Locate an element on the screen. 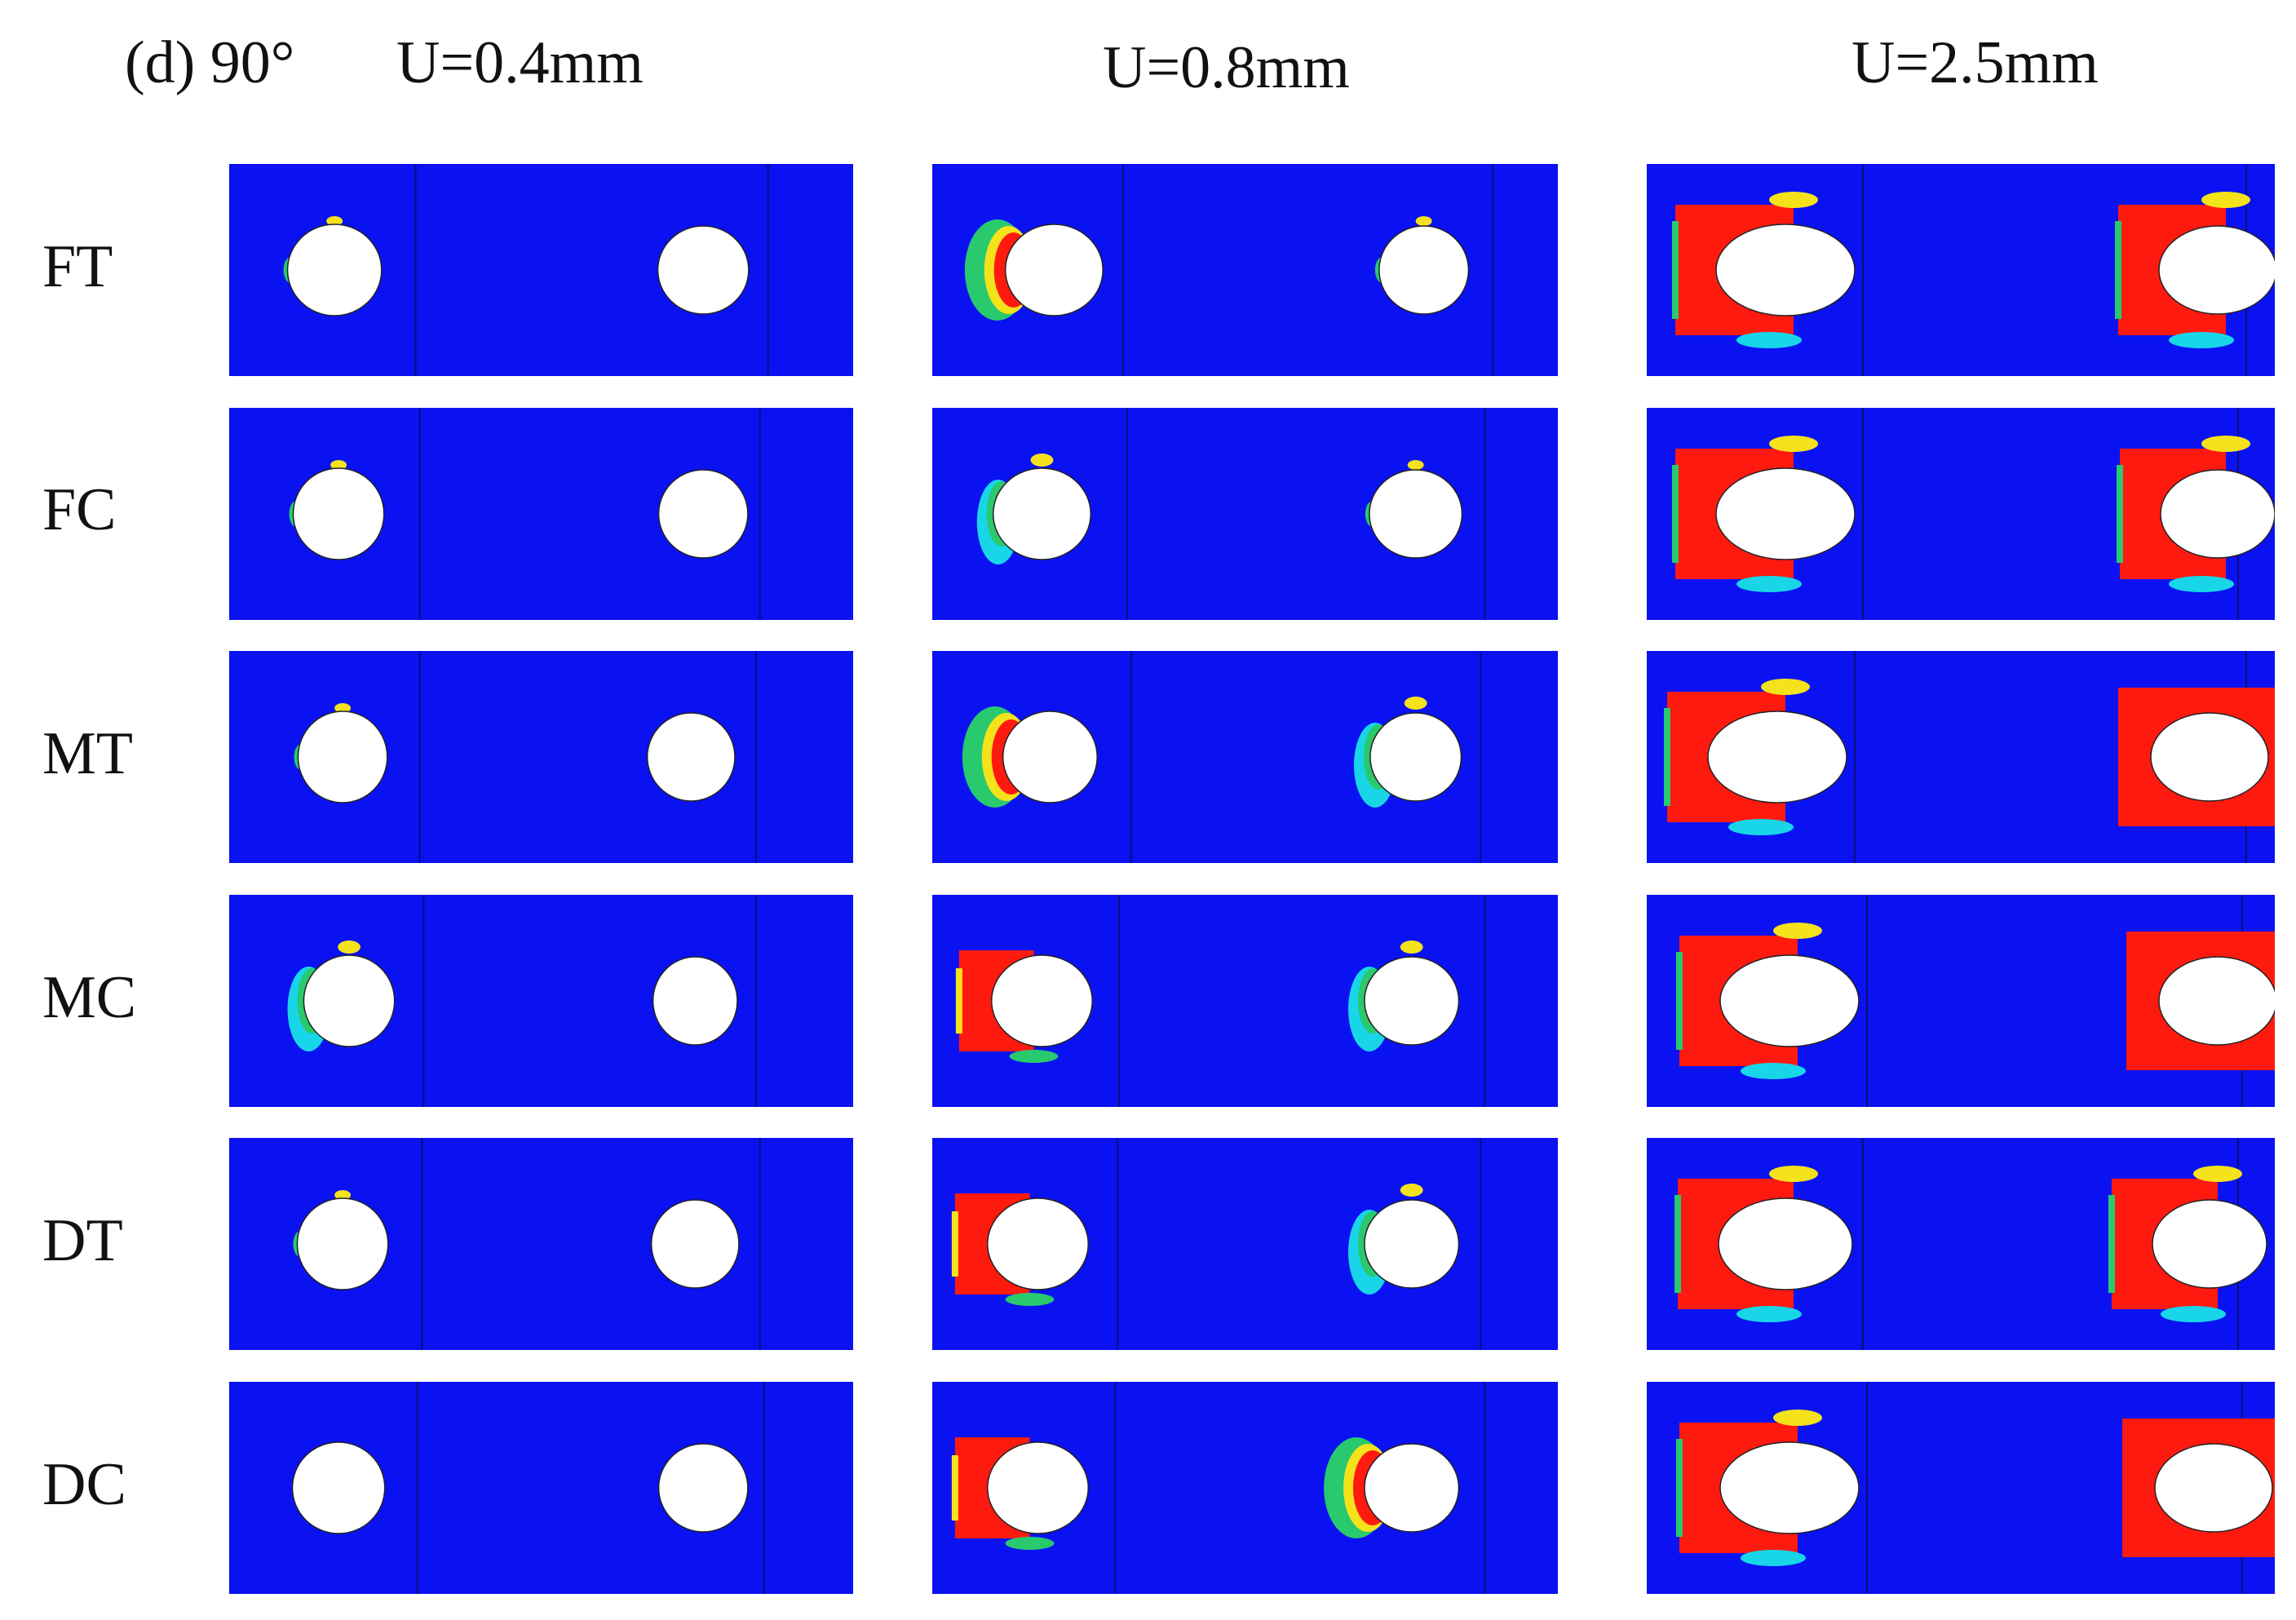  row-label-dt: DT is located at coordinates (83, 1240).